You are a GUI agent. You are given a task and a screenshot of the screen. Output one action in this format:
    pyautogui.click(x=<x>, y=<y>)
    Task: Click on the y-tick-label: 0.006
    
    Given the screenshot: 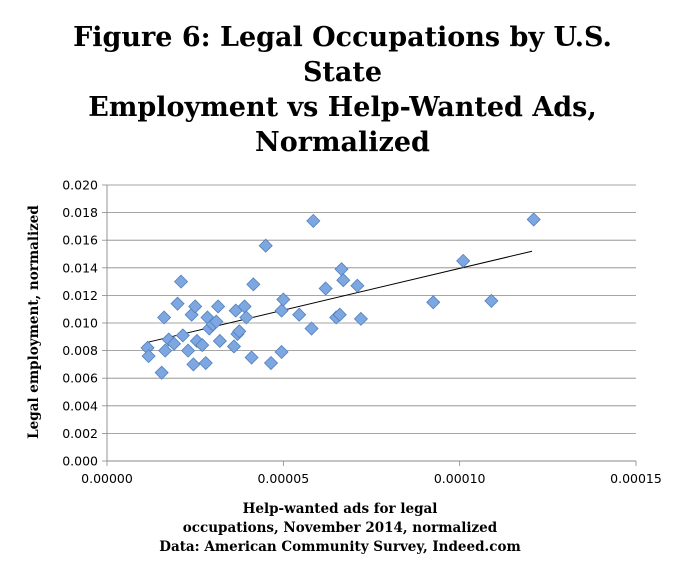 What is the action you would take?
    pyautogui.click(x=80, y=378)
    